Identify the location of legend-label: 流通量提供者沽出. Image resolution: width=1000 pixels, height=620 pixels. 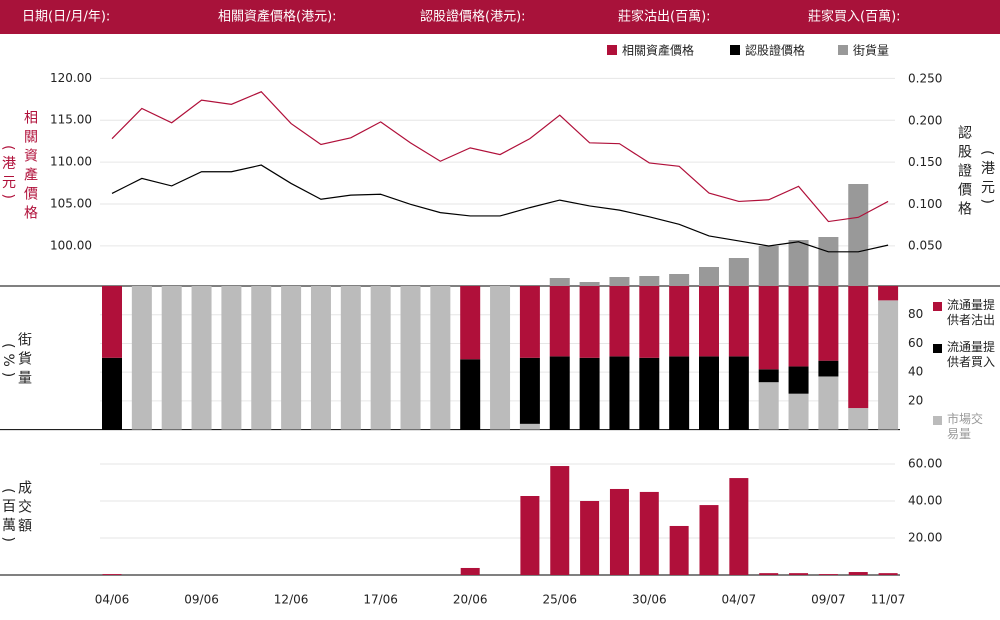
(971, 312).